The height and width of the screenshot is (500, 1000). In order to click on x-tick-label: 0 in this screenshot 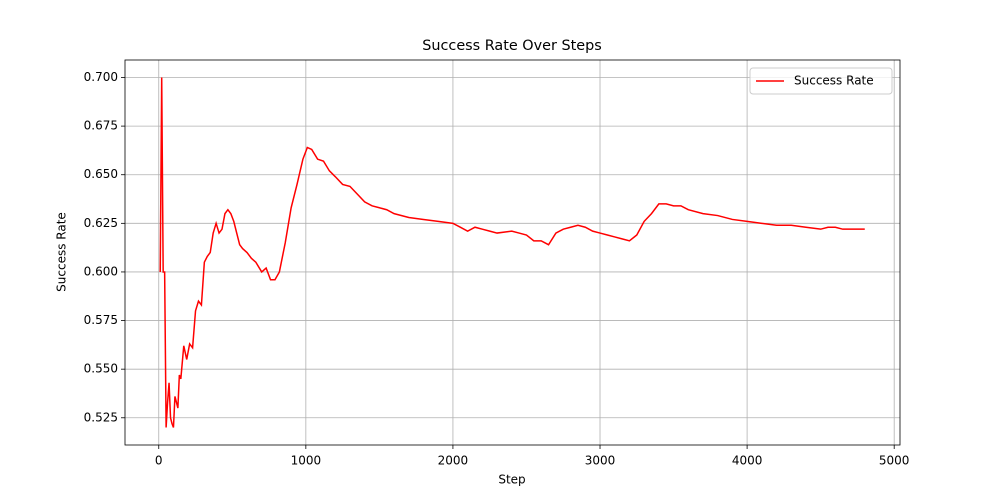, I will do `click(159, 461)`.